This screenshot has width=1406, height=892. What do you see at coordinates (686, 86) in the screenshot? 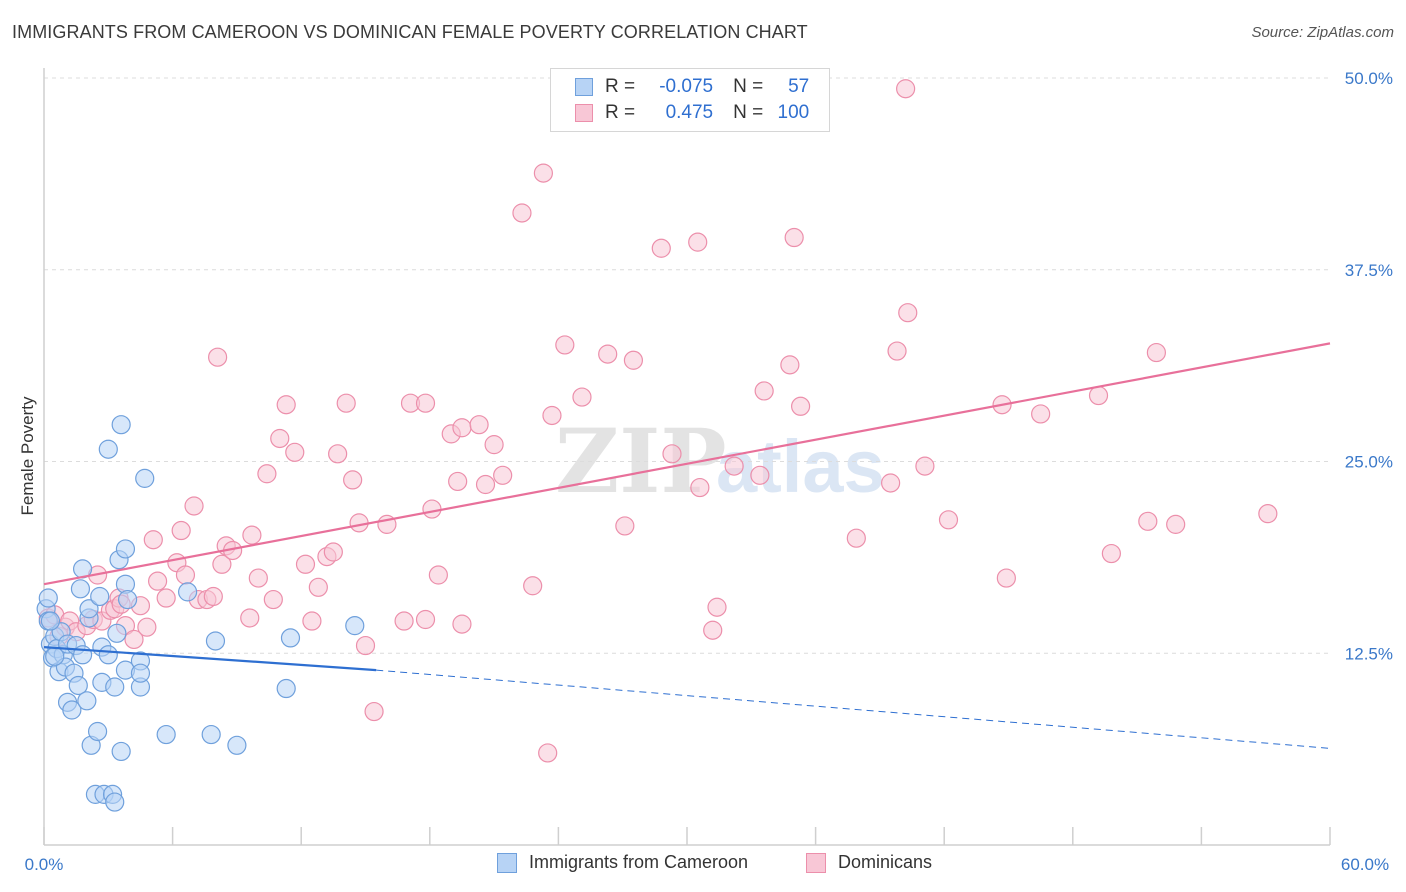
I see `legend-r-value: -0.075` at bounding box center [686, 86].